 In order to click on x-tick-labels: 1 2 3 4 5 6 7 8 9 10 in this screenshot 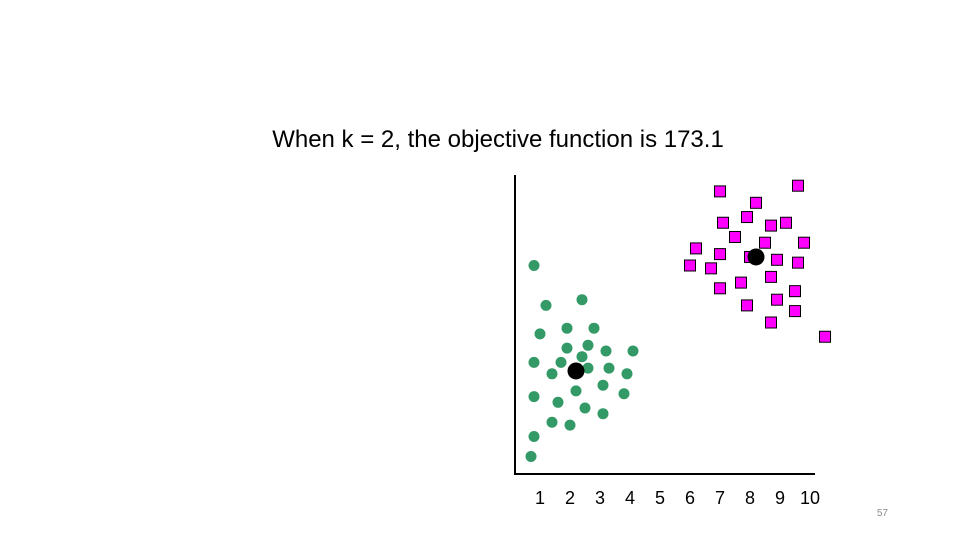, I will do `click(677, 498)`.